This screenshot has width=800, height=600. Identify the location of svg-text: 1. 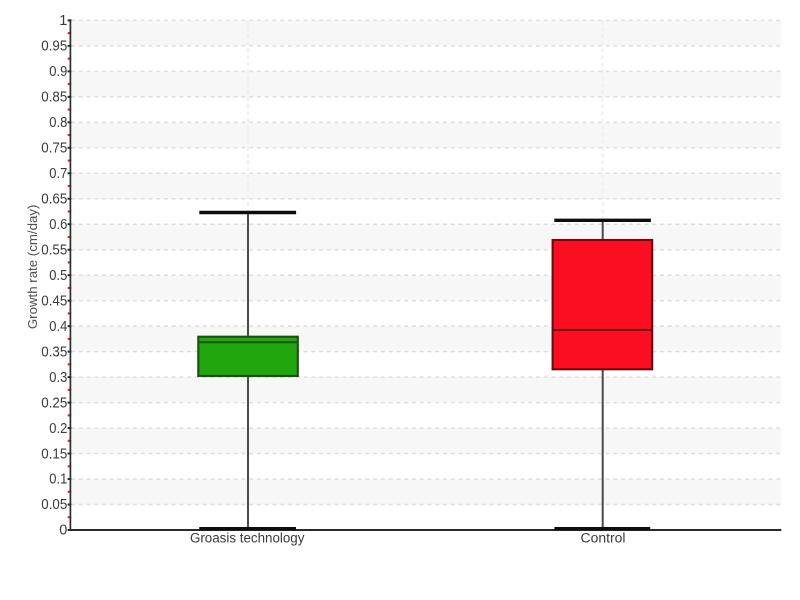
(63, 21).